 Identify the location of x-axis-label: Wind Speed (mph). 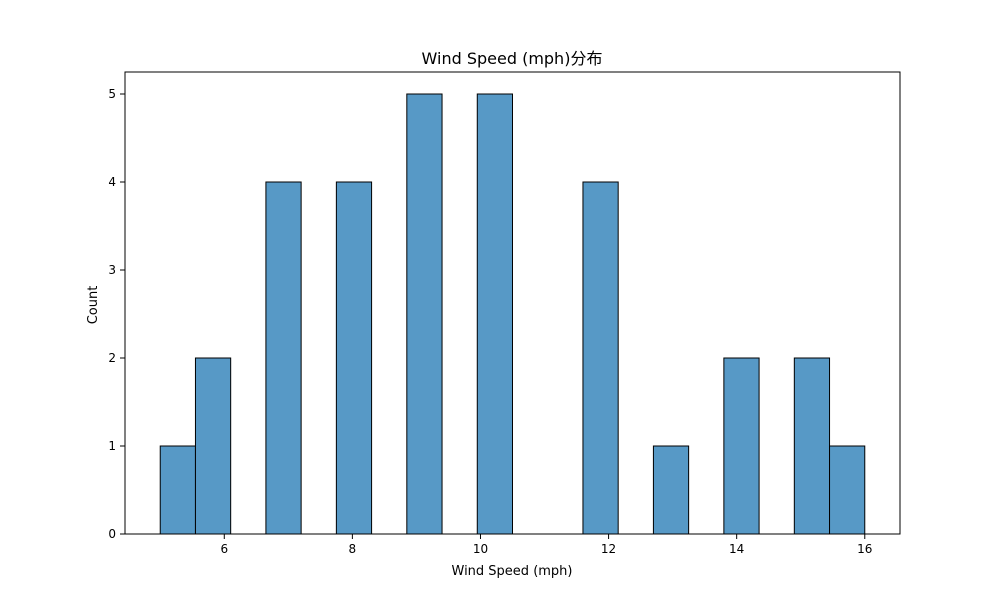
(512, 571).